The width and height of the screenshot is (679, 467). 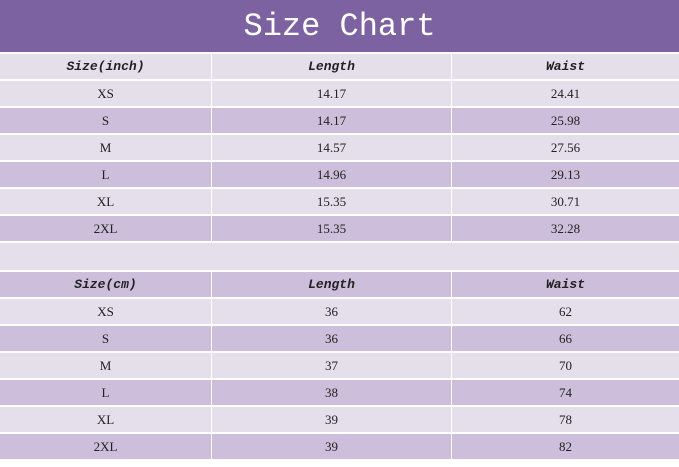 I want to click on table-cell: 62, so click(x=565, y=311).